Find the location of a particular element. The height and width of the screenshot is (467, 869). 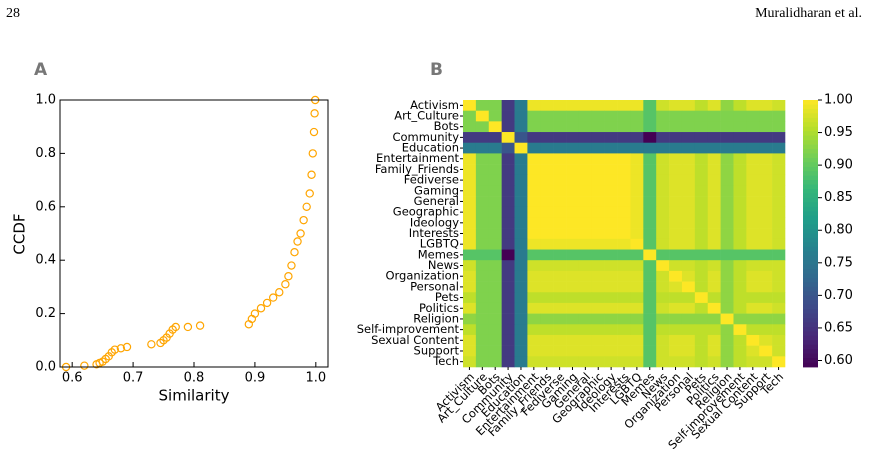

colorbar-tick-label: 0.60 is located at coordinates (838, 360).